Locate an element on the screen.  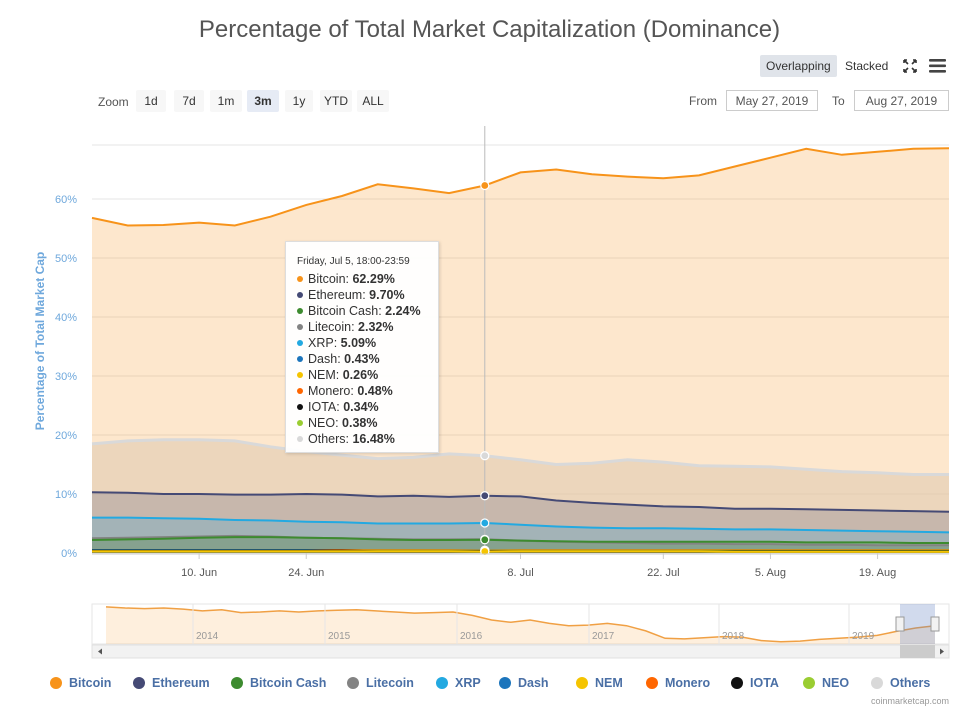
x-tick-label: 10. Jun is located at coordinates (199, 573).